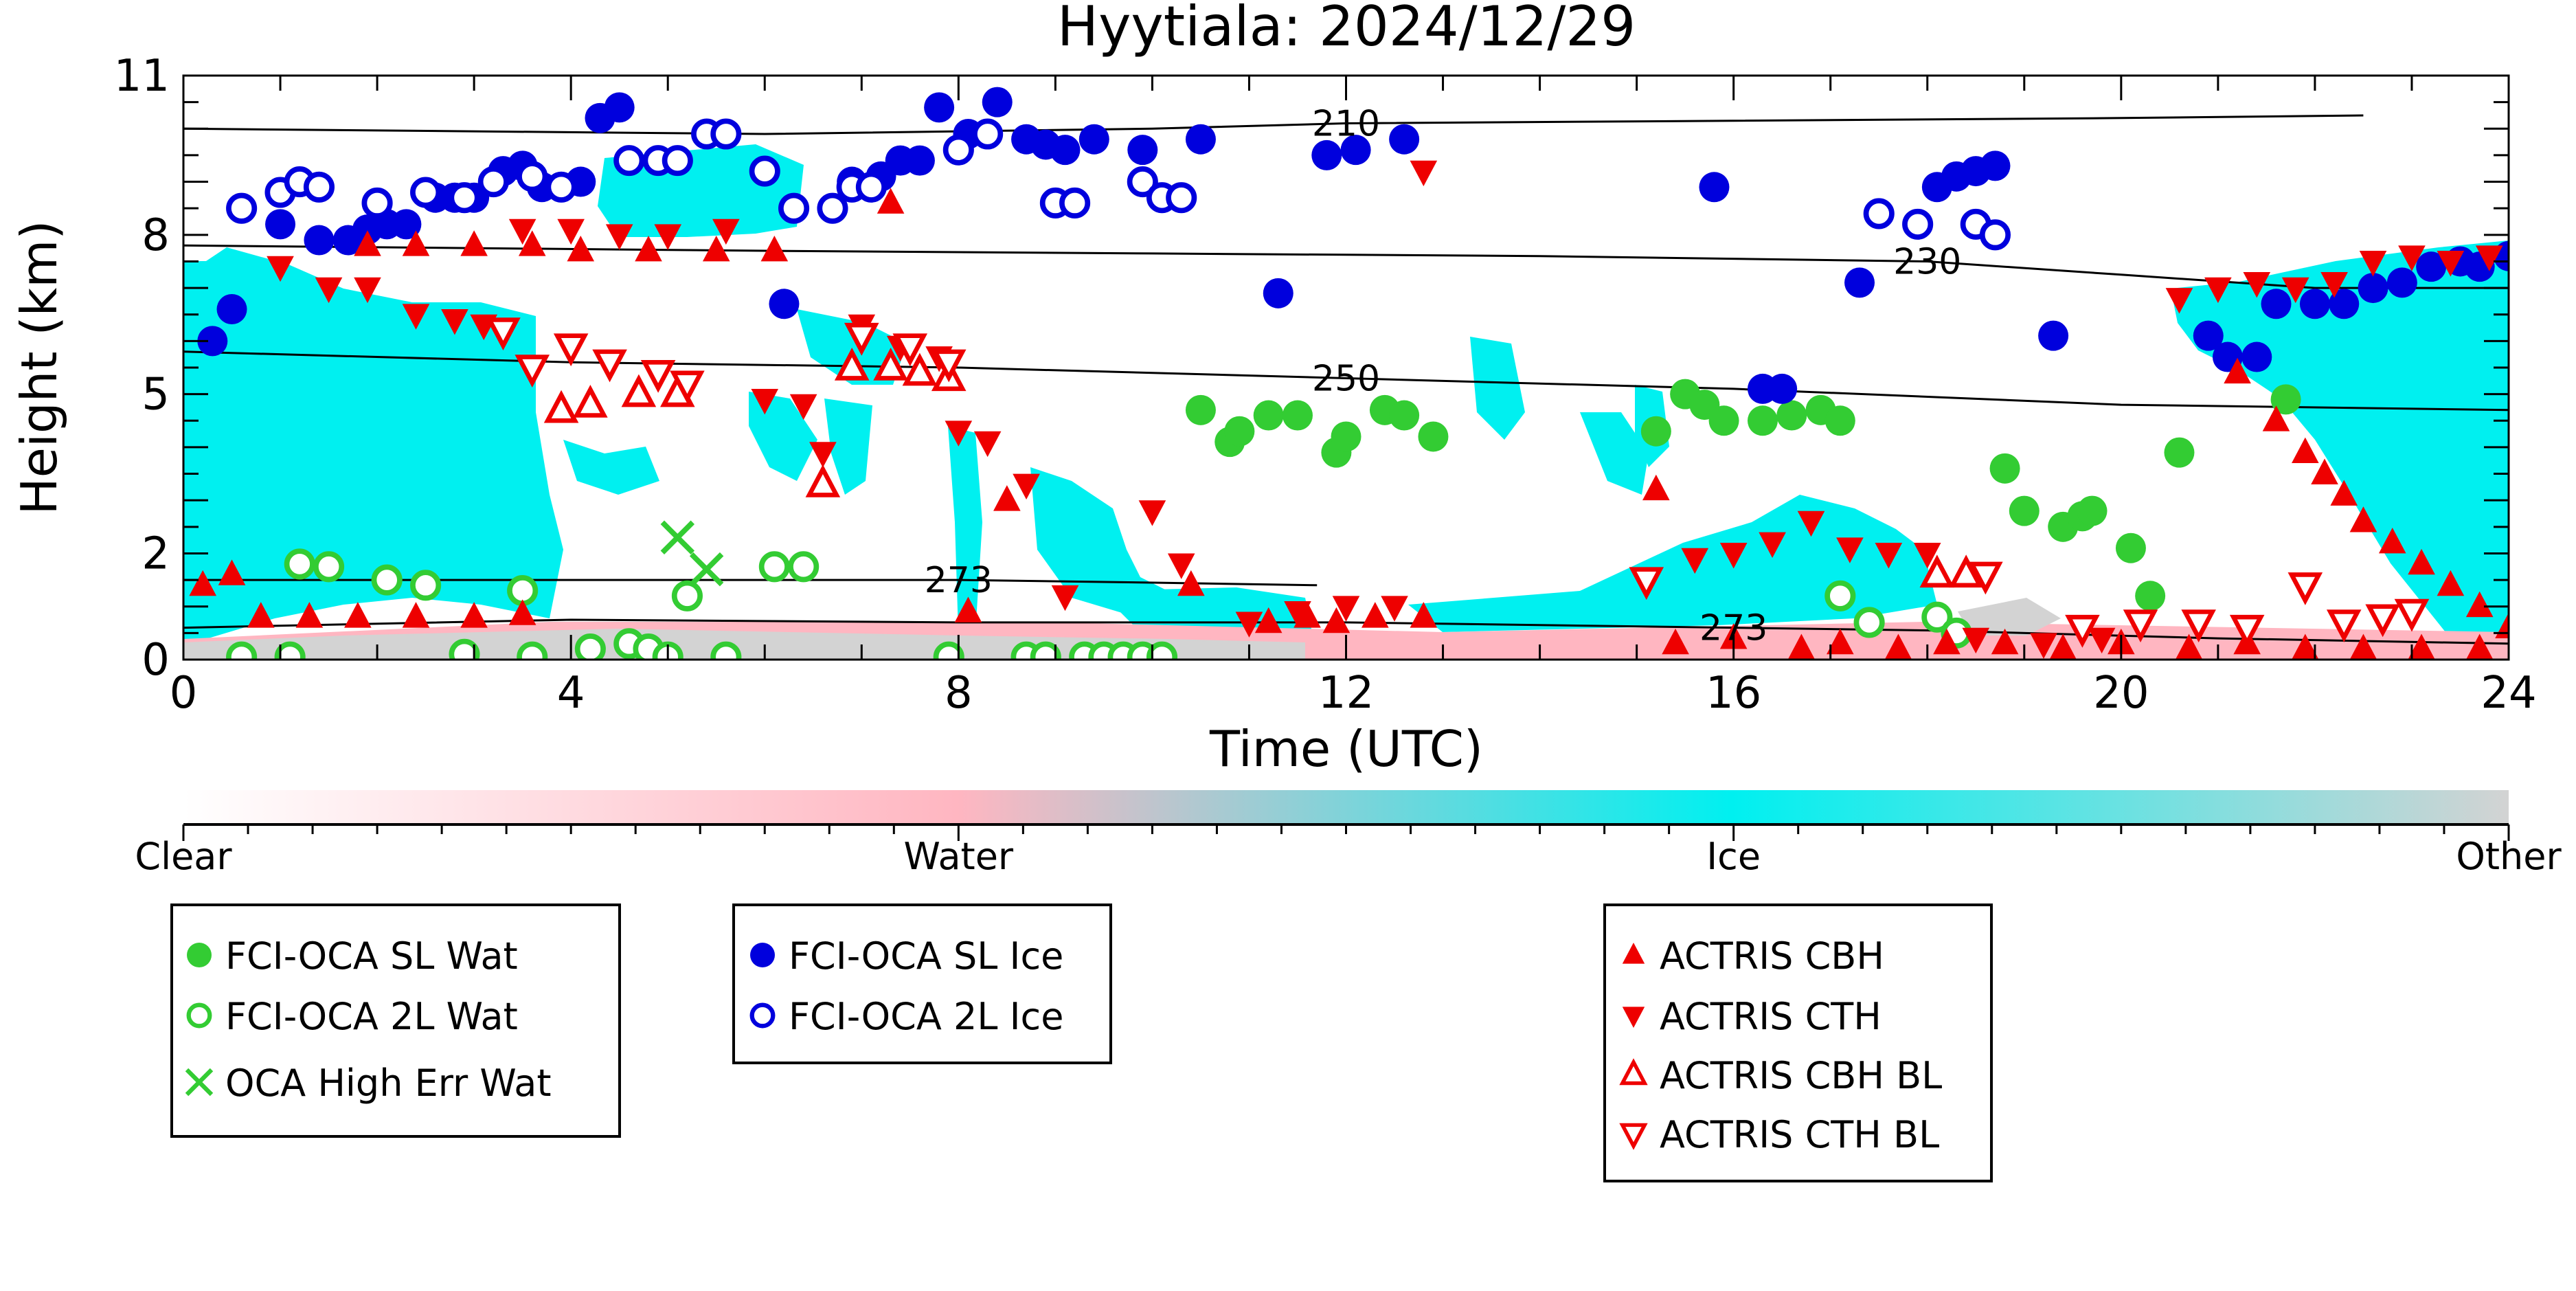 This screenshot has height=1291, width=2576. What do you see at coordinates (1346, 807) in the screenshot?
I see `colorbar-gradient` at bounding box center [1346, 807].